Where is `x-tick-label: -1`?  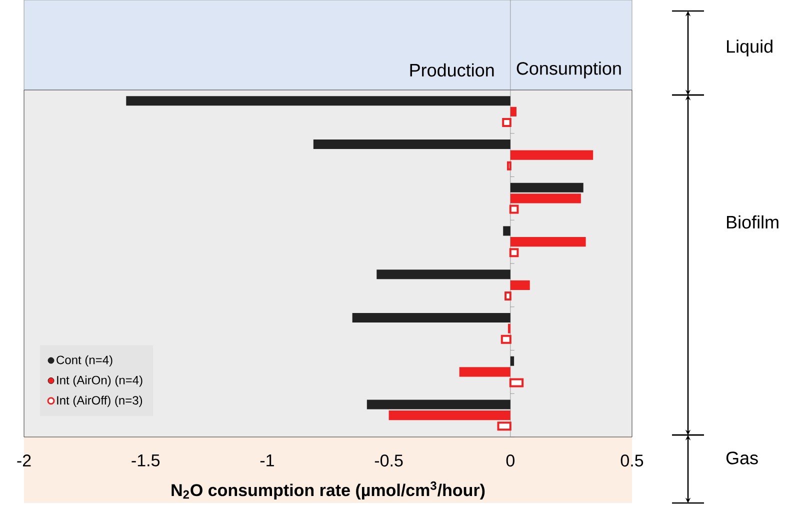 x-tick-label: -1 is located at coordinates (267, 460).